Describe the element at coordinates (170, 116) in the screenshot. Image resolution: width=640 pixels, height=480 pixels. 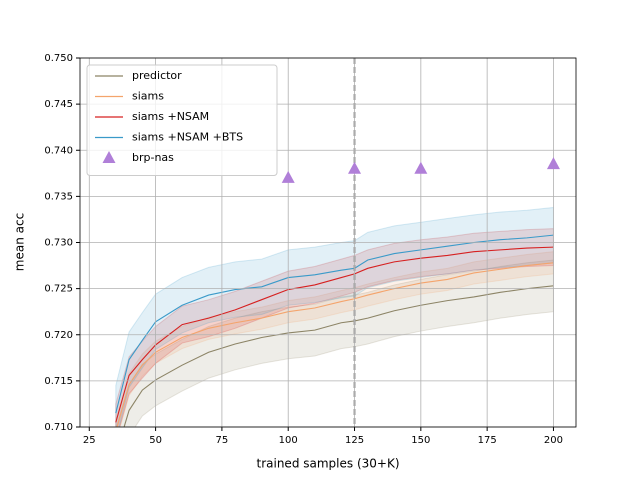
I see `legend-label: siams +NSAM` at that location.